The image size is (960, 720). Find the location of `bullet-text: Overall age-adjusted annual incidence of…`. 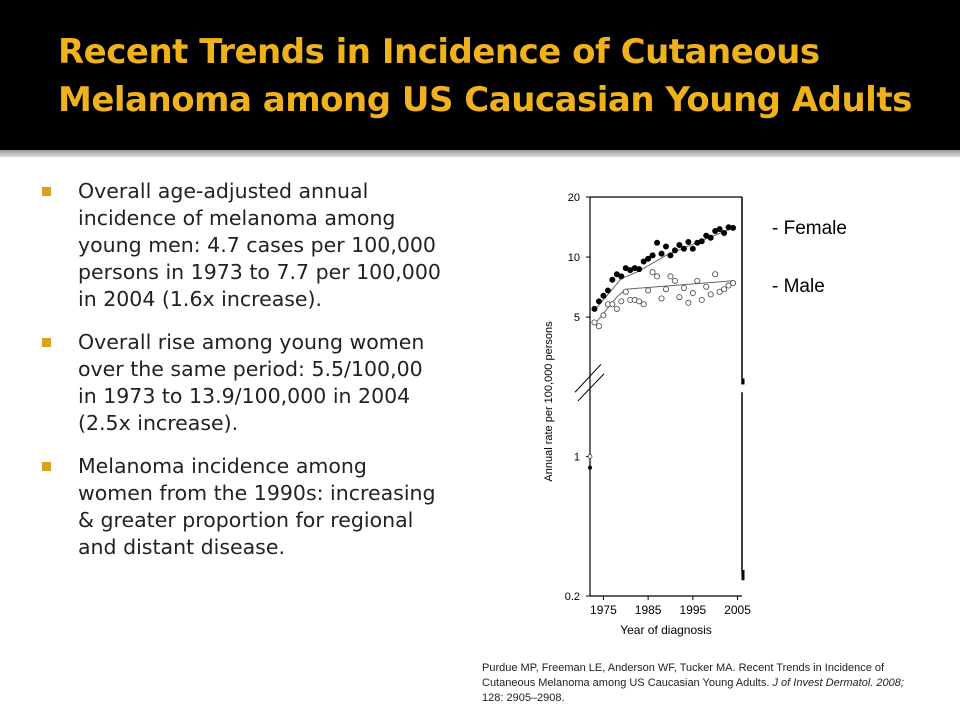

bullet-text: Overall age-adjusted annual incidence of… is located at coordinates (259, 245).